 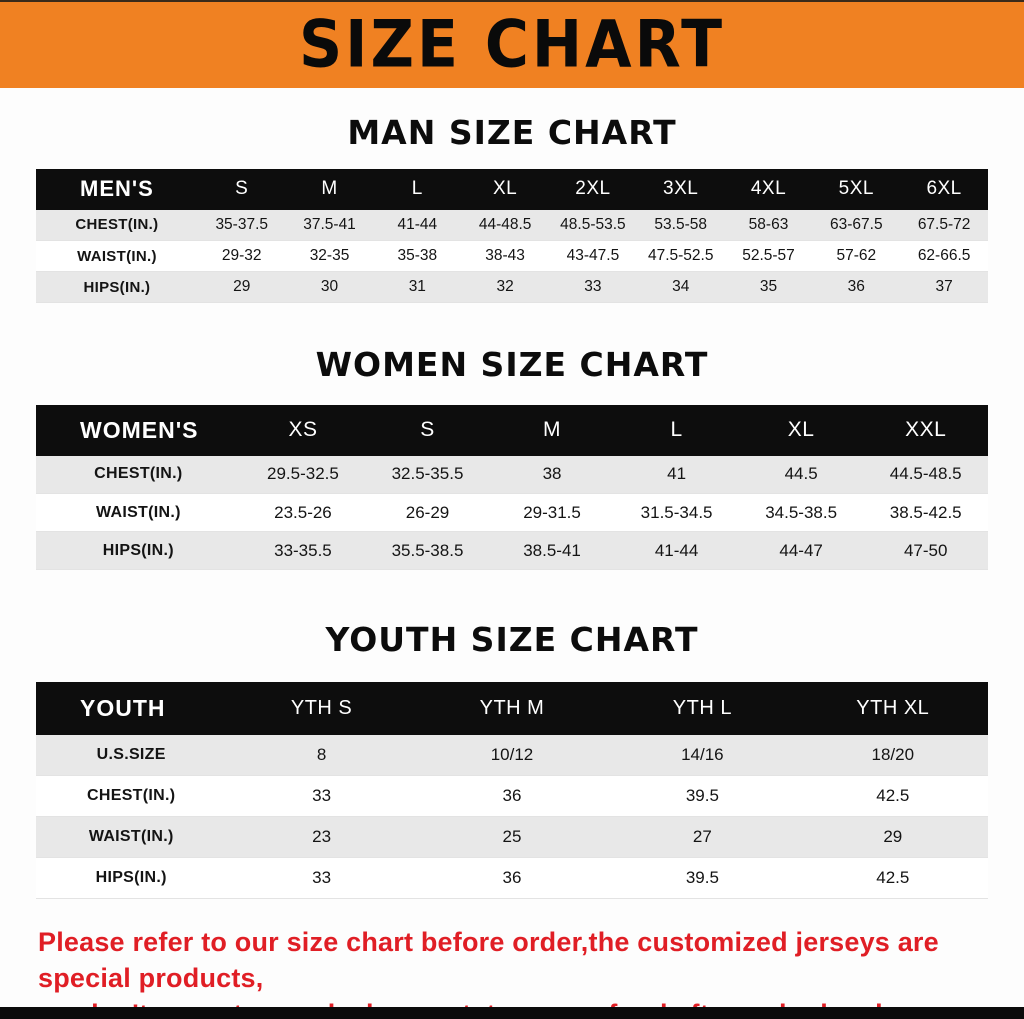 I want to click on size-column-header: 5XL, so click(x=856, y=189).